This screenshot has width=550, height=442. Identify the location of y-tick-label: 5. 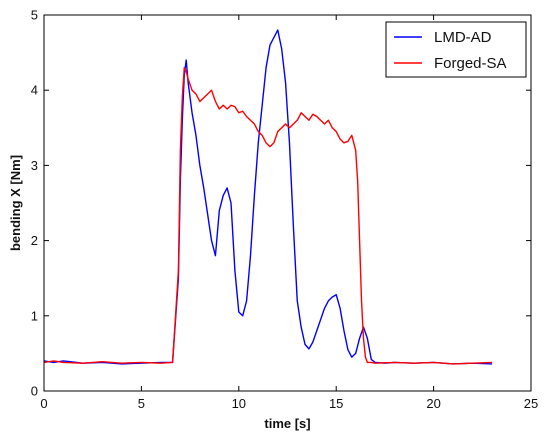
(34, 15).